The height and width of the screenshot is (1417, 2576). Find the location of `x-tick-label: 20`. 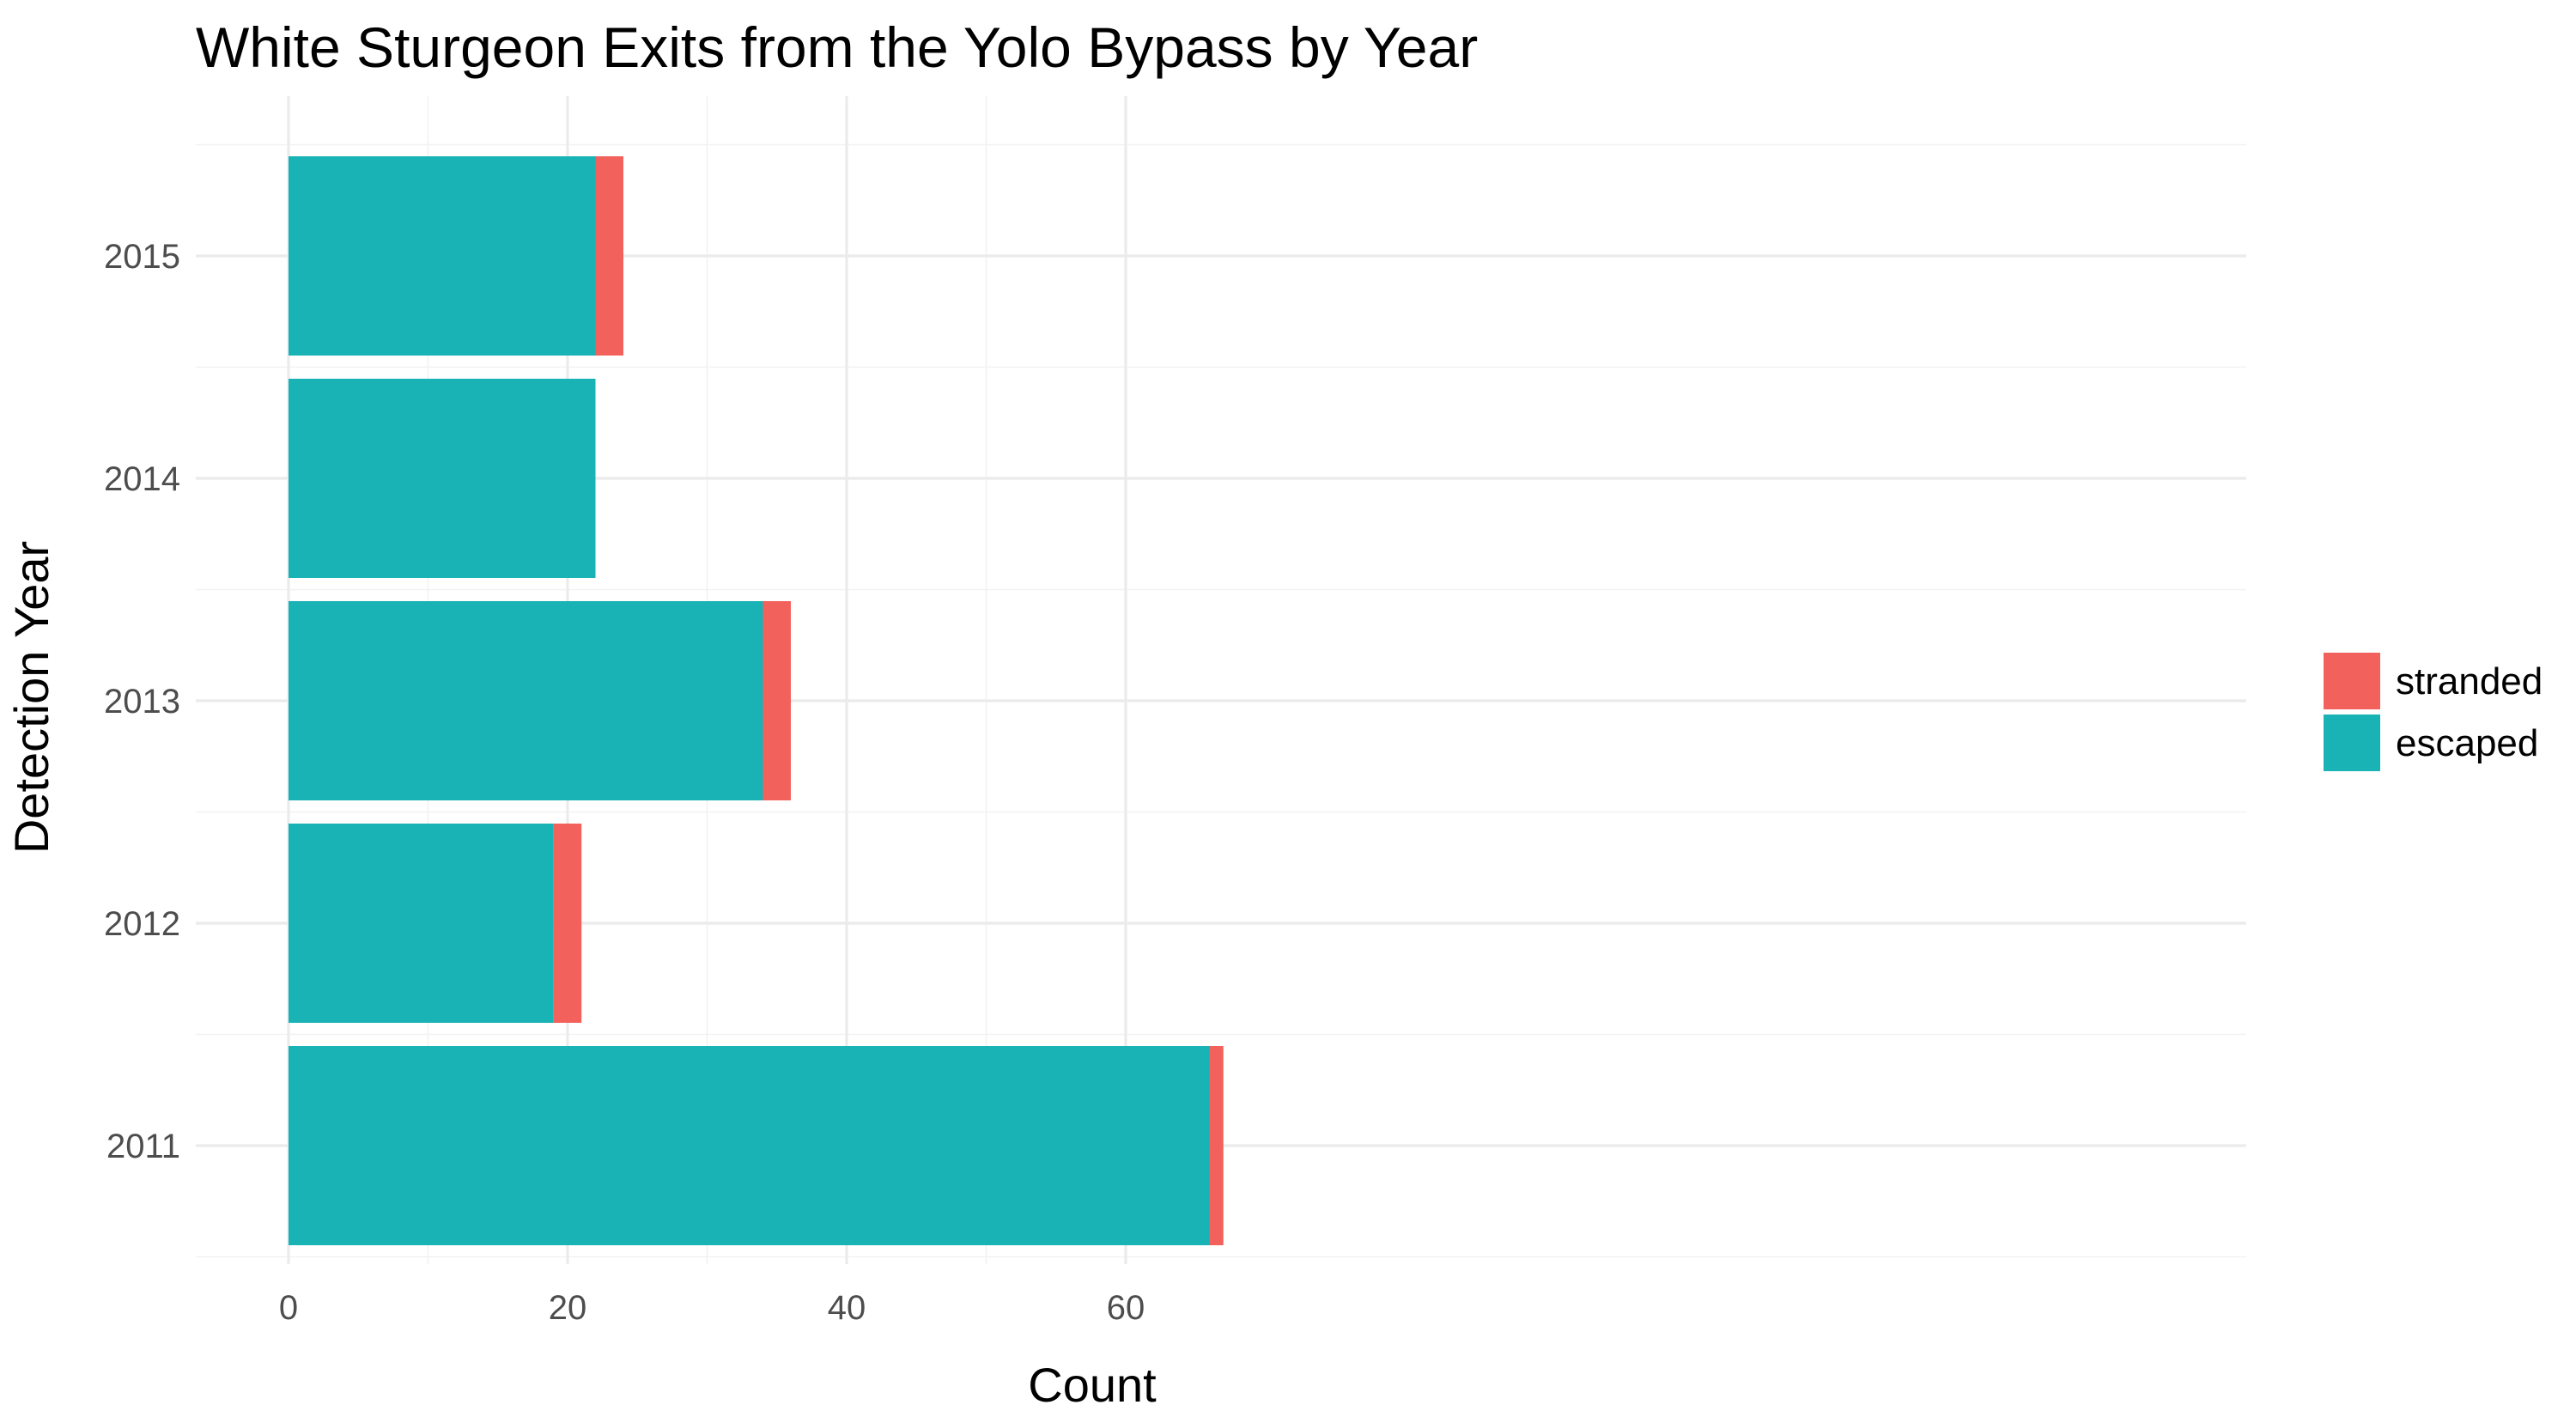

x-tick-label: 20 is located at coordinates (568, 1308).